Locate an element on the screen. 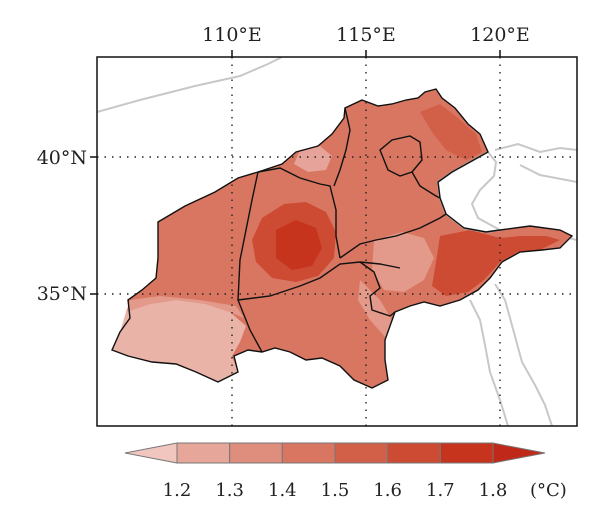 The image size is (600, 522). region-light-east is located at coordinates (403, 262).